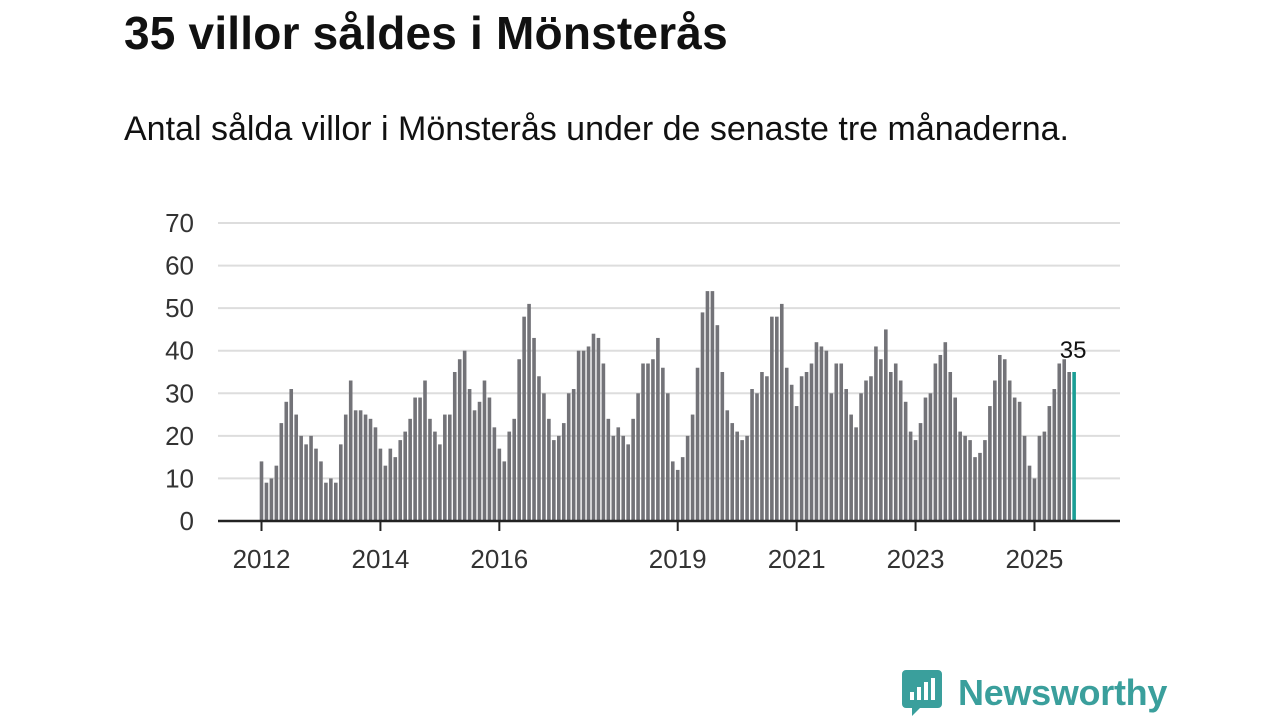 This screenshot has width=1280, height=720. What do you see at coordinates (179, 436) in the screenshot?
I see `y-tick-label: 20` at bounding box center [179, 436].